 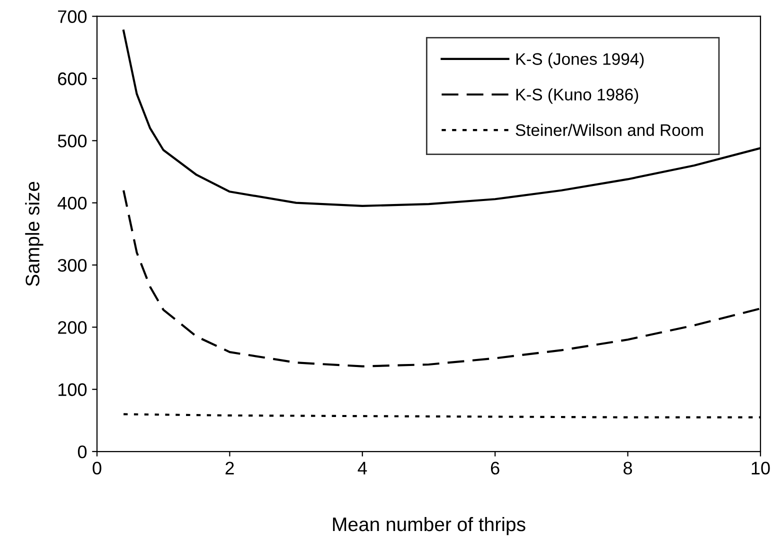 I want to click on legend-label: K-S (Kuno 1986), so click(x=577, y=96).